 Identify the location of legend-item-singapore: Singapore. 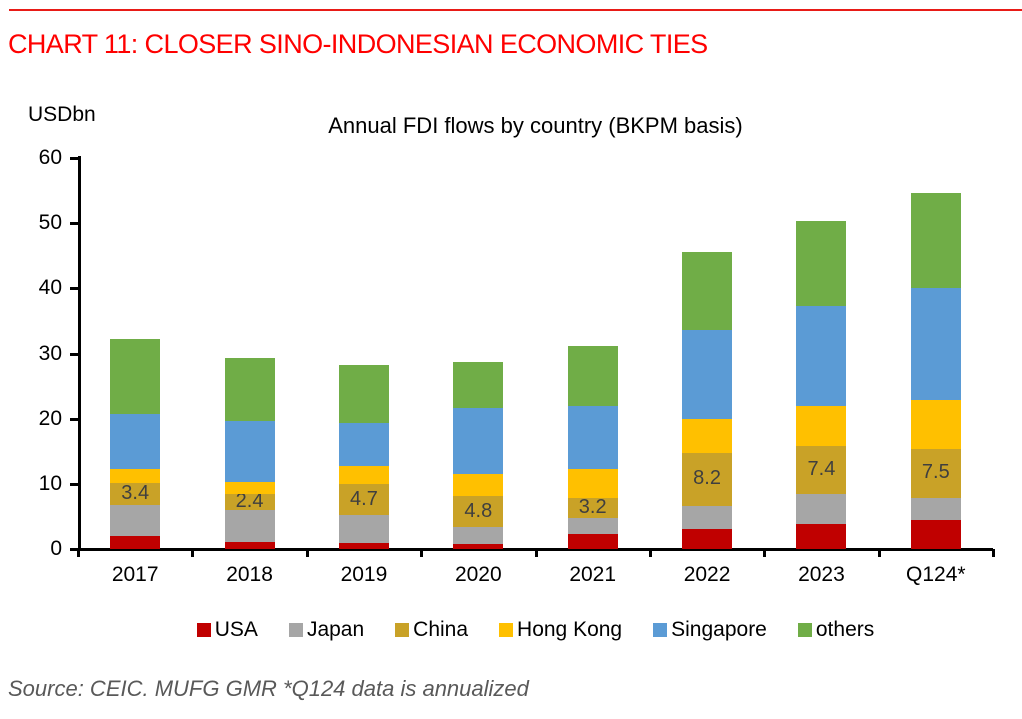
(710, 630).